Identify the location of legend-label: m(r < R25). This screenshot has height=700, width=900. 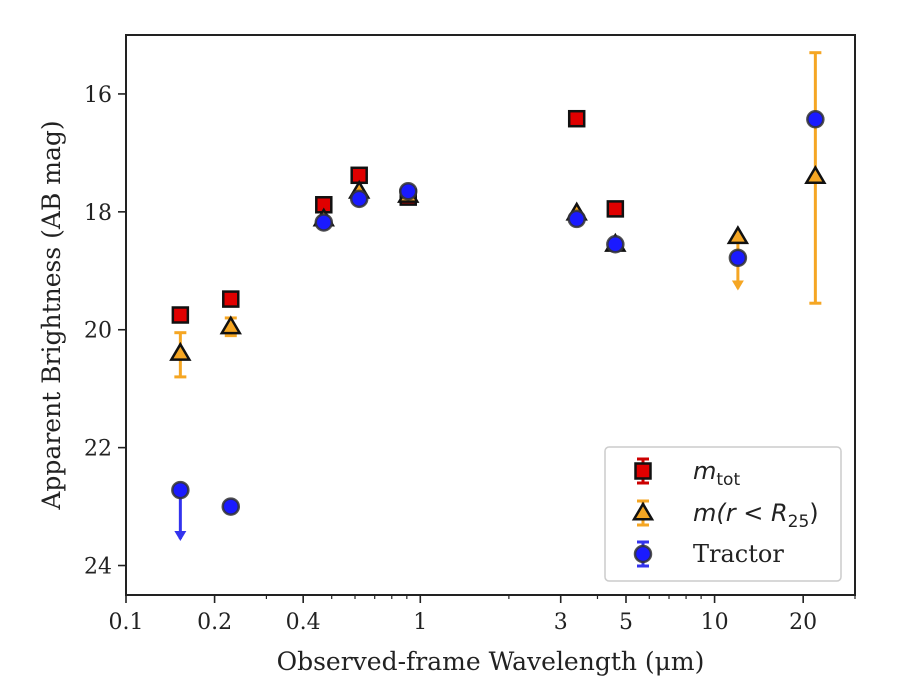
(756, 515).